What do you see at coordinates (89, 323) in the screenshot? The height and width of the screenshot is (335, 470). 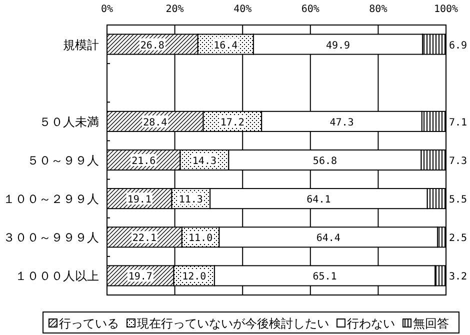 I see `legend-label: 行っている` at bounding box center [89, 323].